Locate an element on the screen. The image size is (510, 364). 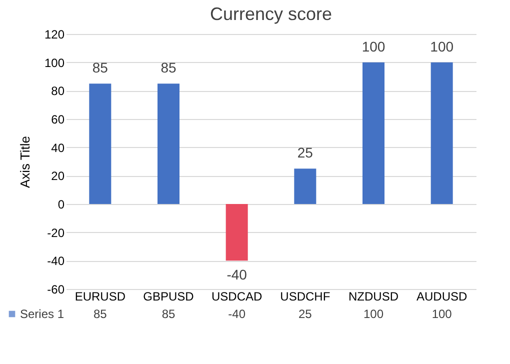
text: -40 is located at coordinates (237, 314).